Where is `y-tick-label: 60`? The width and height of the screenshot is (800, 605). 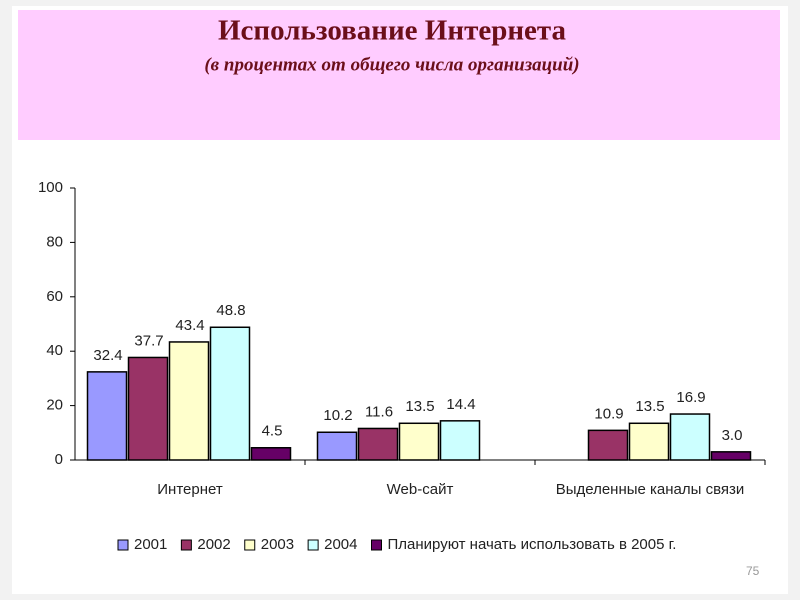 y-tick-label: 60 is located at coordinates (54, 296).